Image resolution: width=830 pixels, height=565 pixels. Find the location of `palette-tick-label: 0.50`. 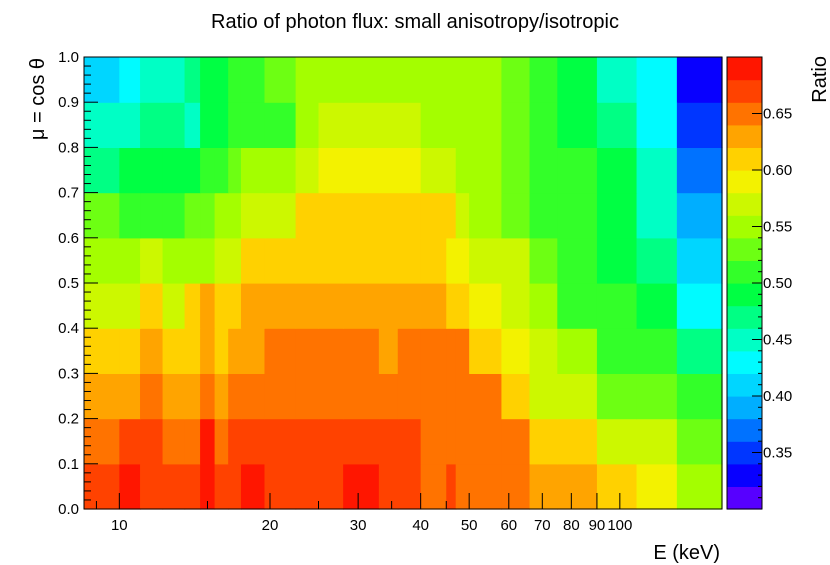

palette-tick-label: 0.50 is located at coordinates (777, 283).